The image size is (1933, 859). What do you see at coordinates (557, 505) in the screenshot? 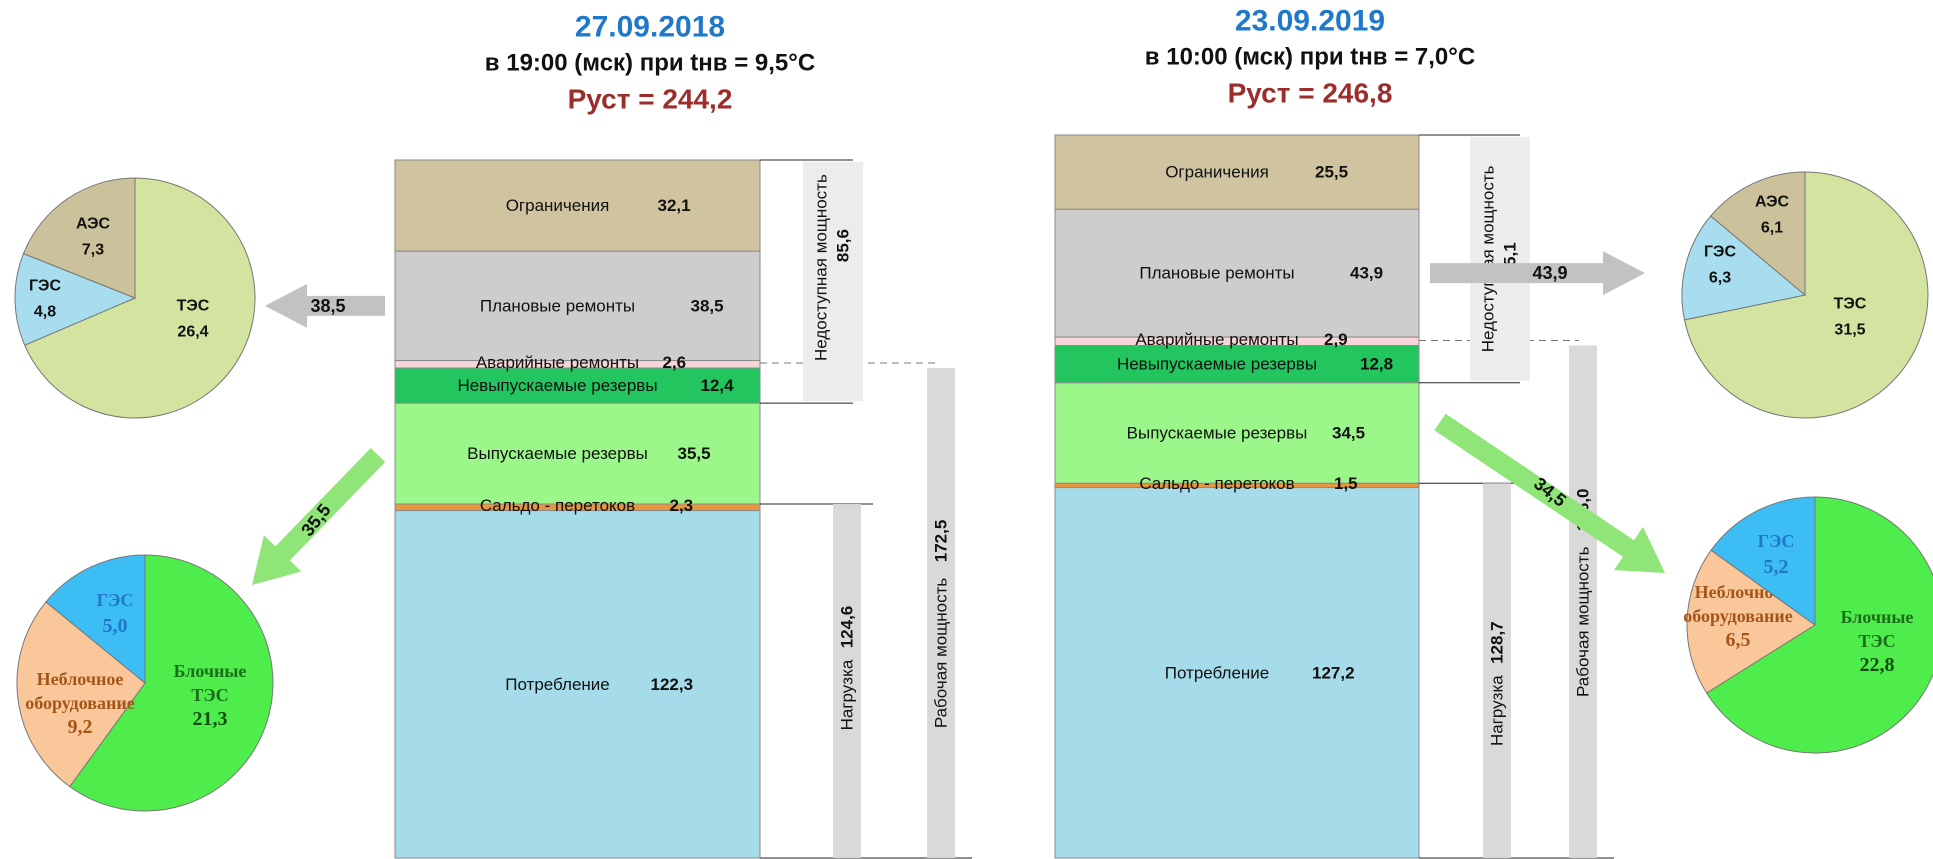
I see `bar-label-0-5: Сальдо - перетоков` at bounding box center [557, 505].